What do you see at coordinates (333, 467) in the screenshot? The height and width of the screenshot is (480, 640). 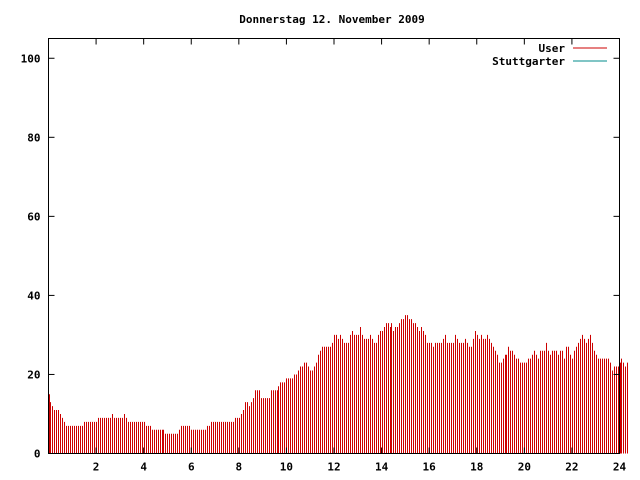 I see `x-tick-label: 12` at bounding box center [333, 467].